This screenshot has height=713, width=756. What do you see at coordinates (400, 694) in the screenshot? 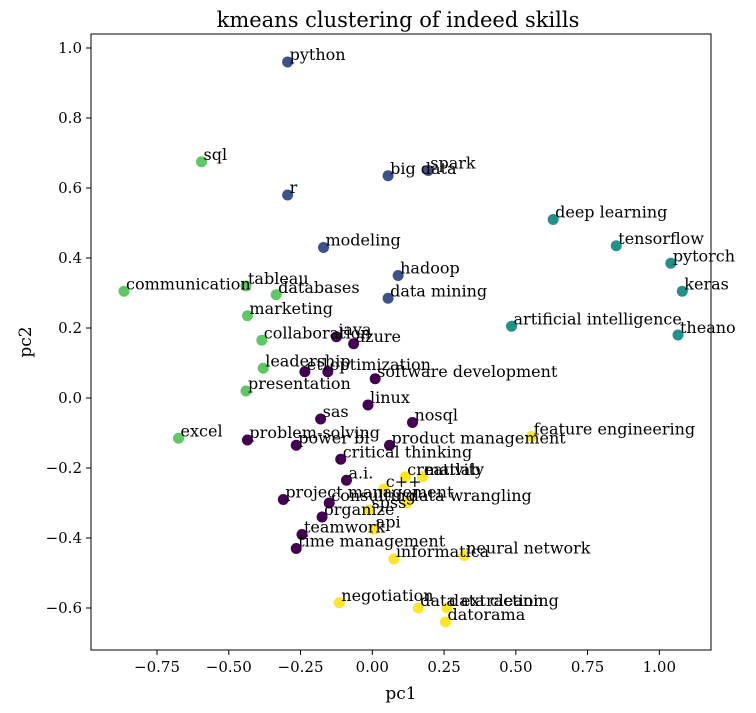
I see `x-axis-label: pc1` at bounding box center [400, 694].